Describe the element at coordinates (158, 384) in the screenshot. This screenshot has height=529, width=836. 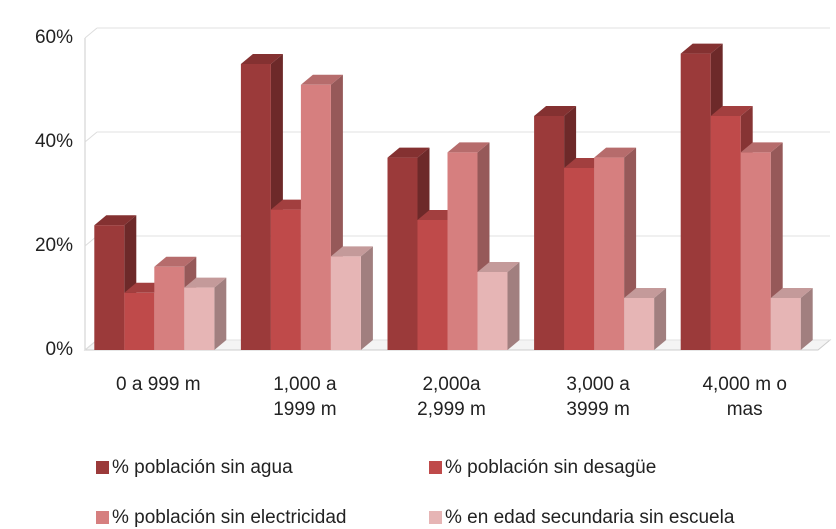
I see `x-tick-label: 0 a 999 m` at that location.